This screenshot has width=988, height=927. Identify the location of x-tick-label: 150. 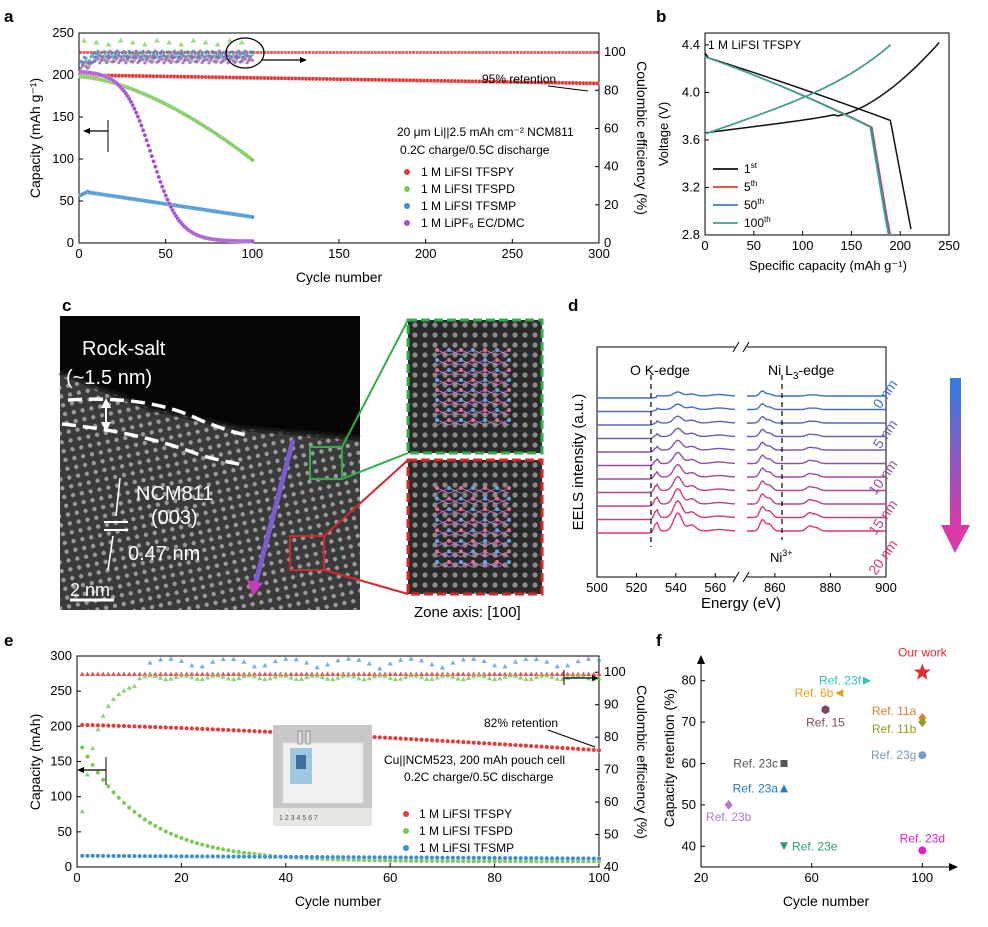
(339, 253).